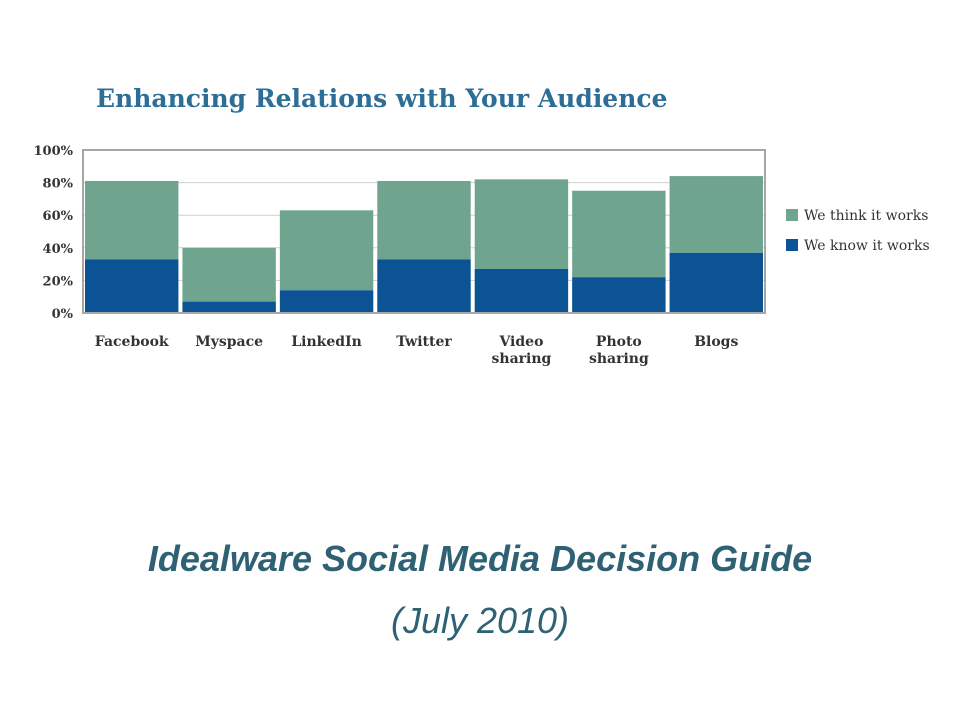 Image resolution: width=960 pixels, height=720 pixels. I want to click on y-tick-label: 40%, so click(58, 249).